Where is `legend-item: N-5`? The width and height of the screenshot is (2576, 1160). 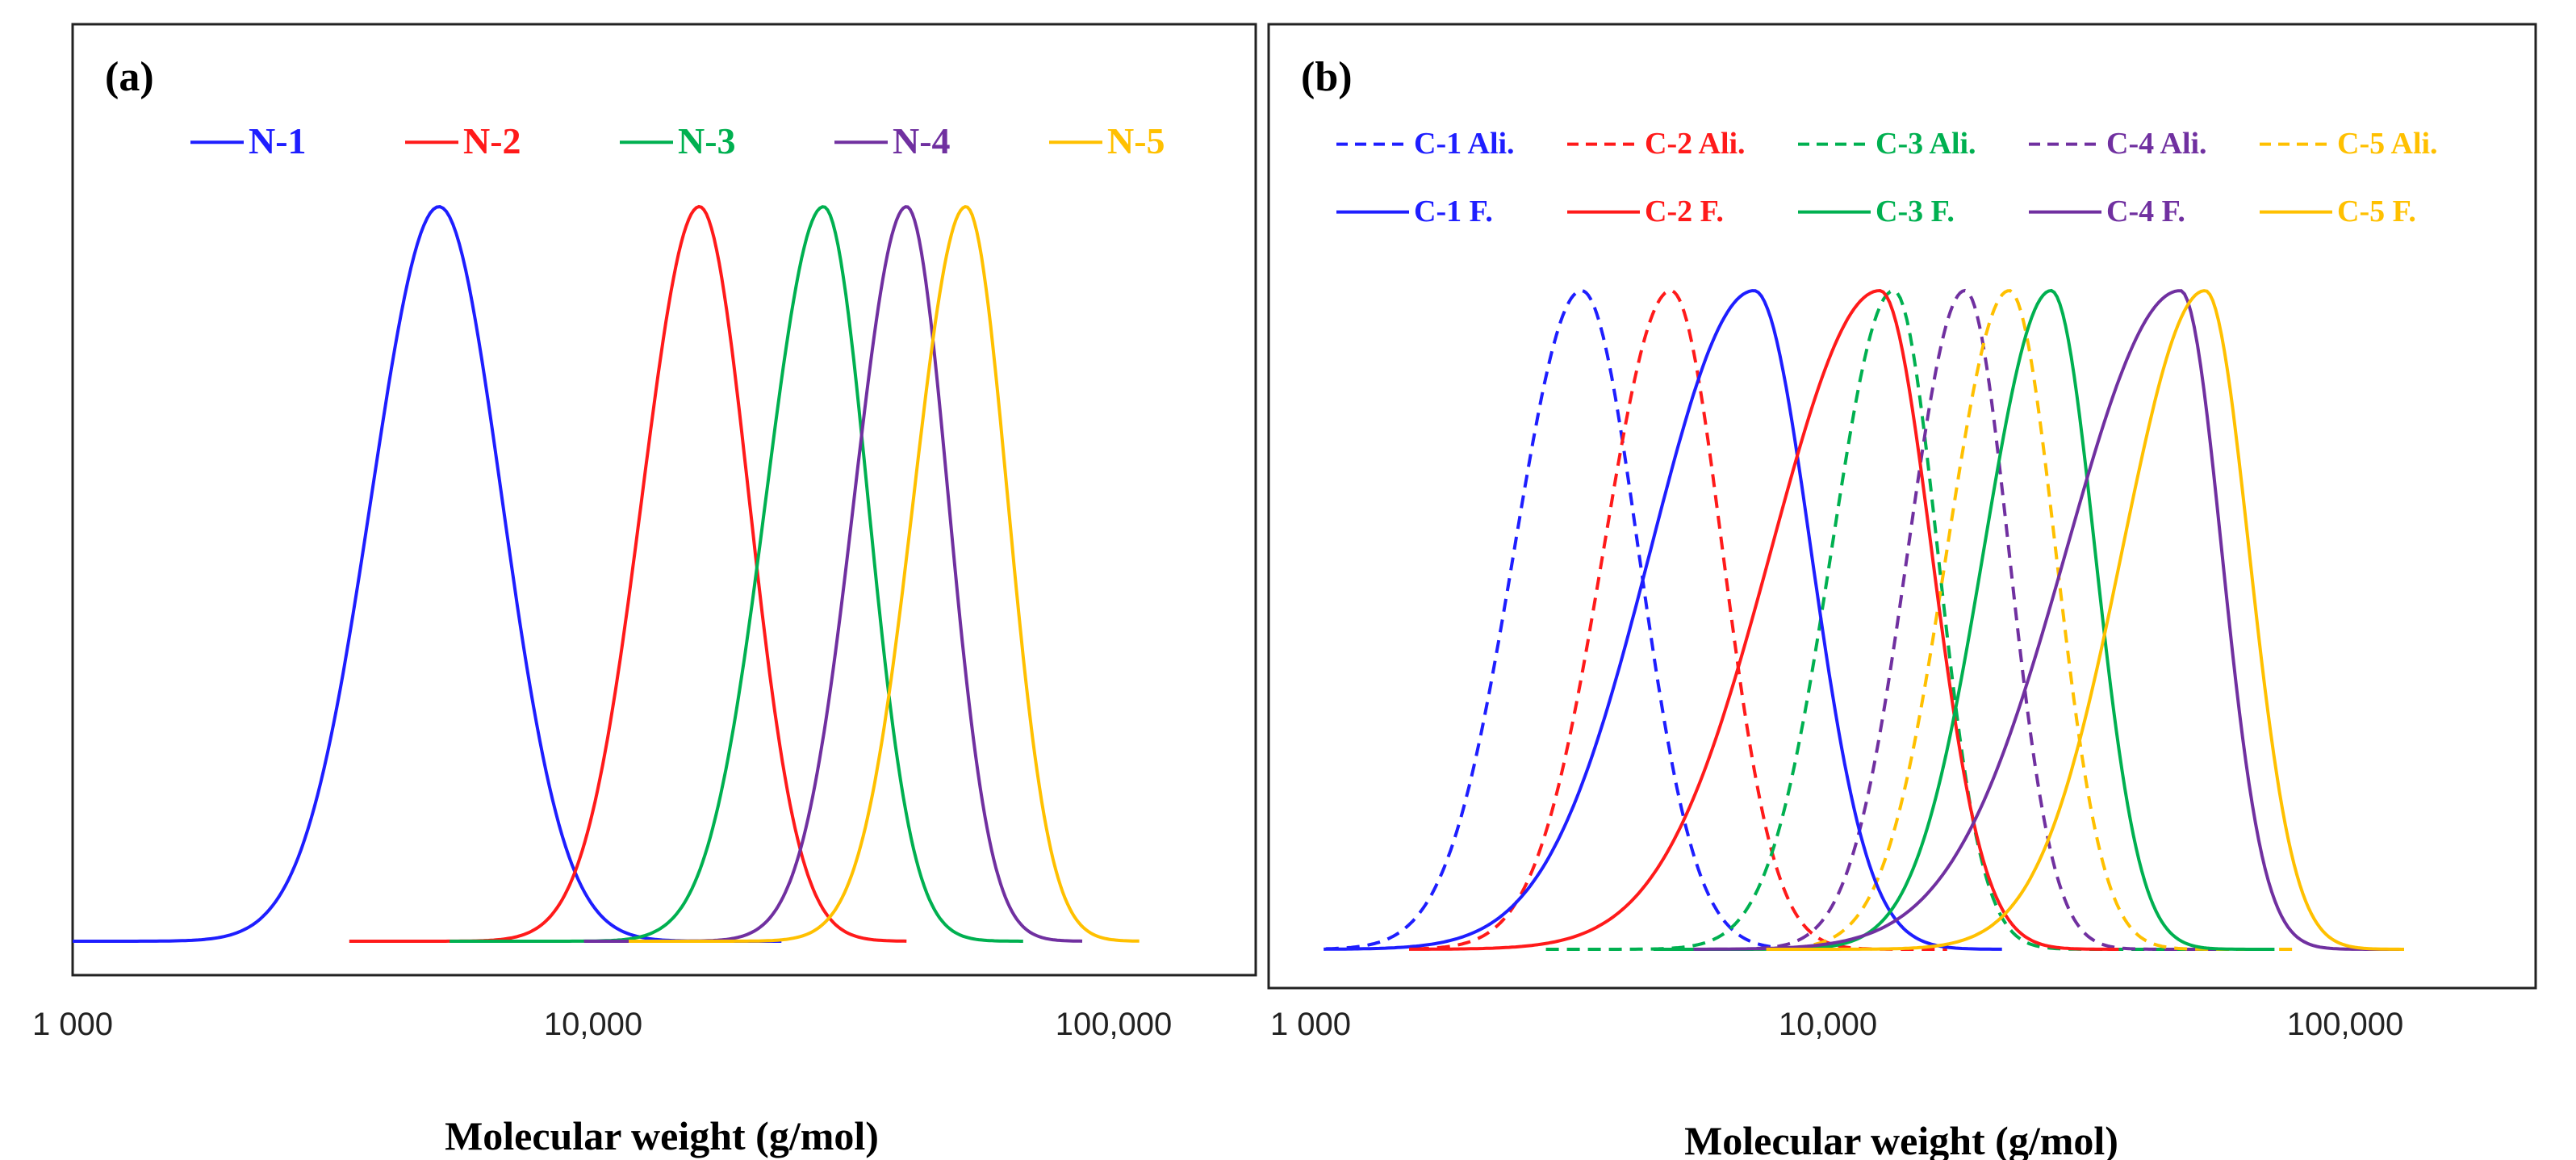
legend-item: N-5 is located at coordinates (1107, 140).